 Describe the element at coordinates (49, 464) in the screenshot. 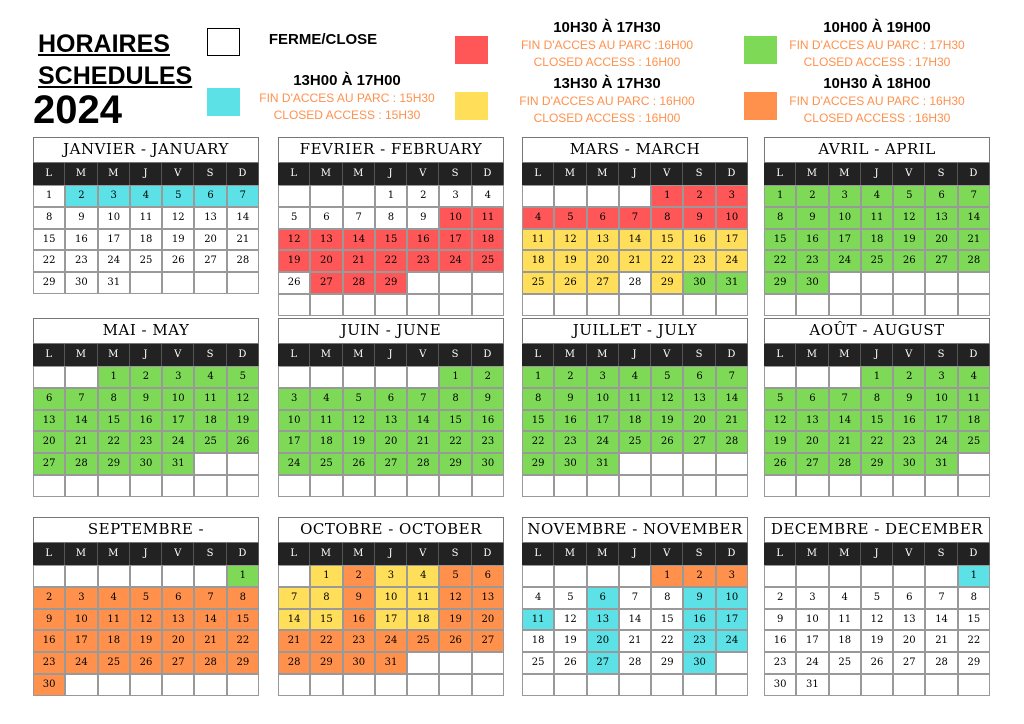

I see `day-cell: 27` at that location.